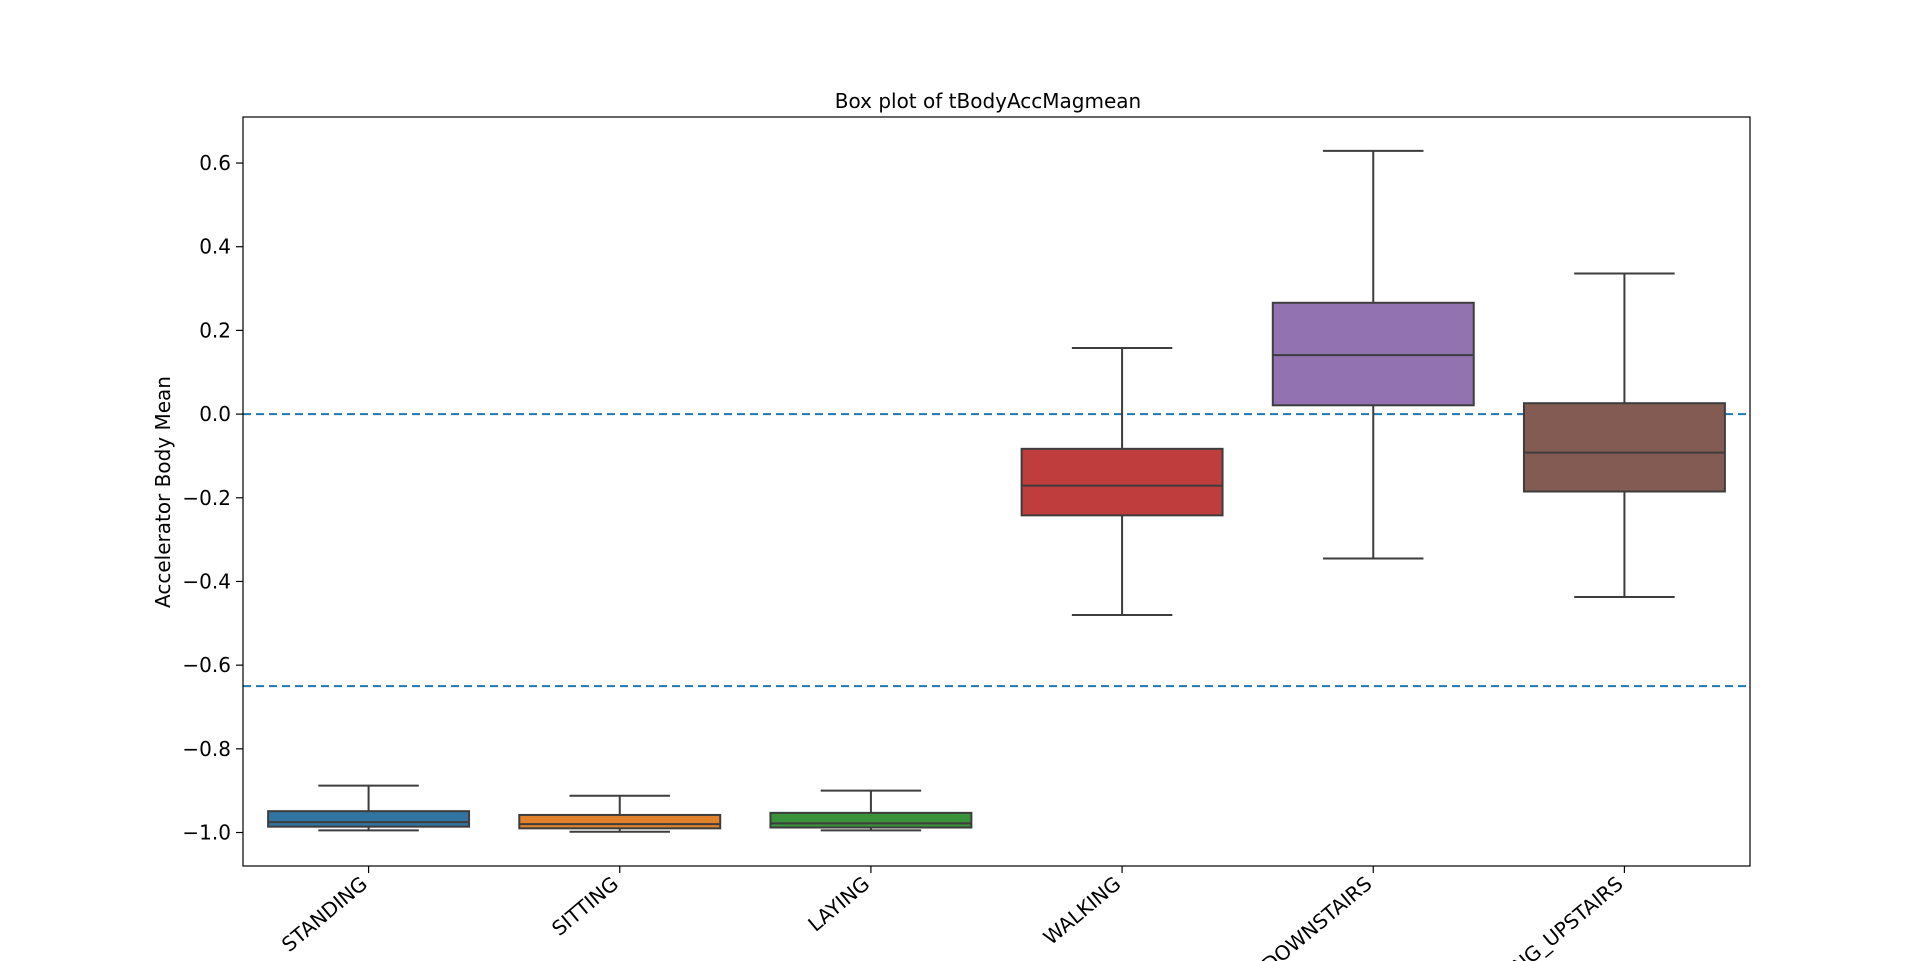 This screenshot has height=961, width=1920. Describe the element at coordinates (206, 665) in the screenshot. I see `y-tick-label: −0.6` at that location.